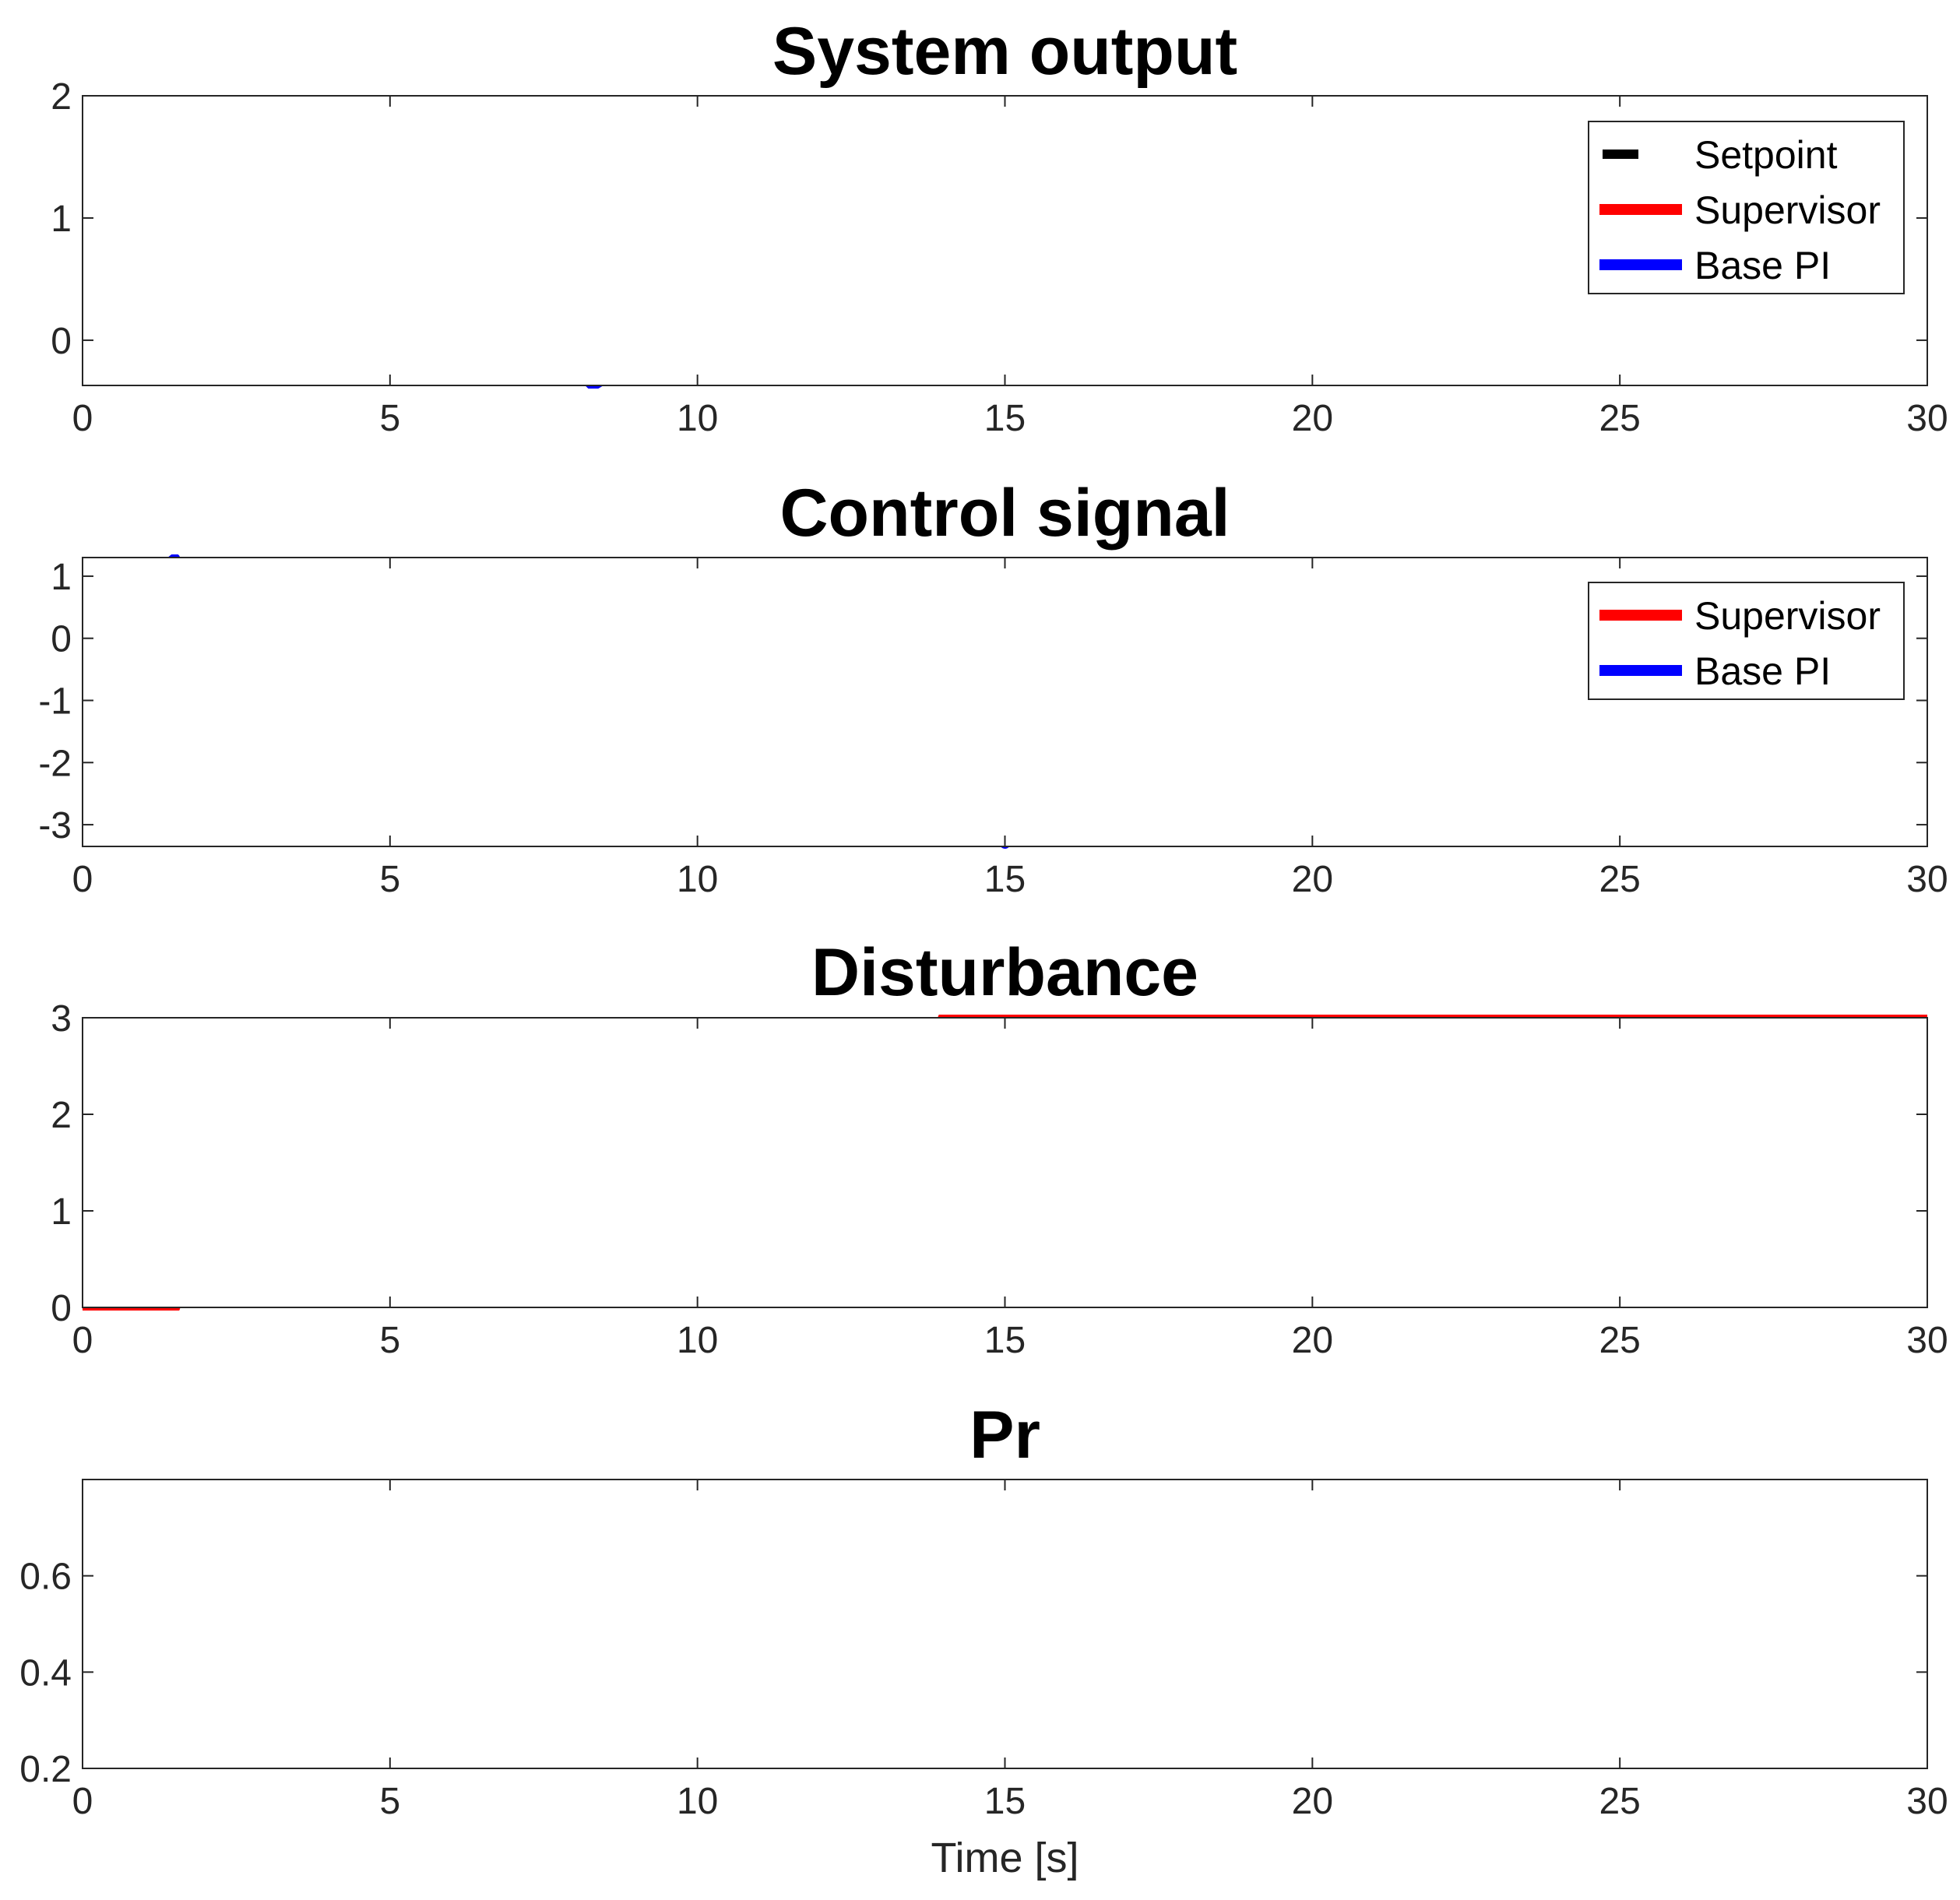  What do you see at coordinates (45, 1673) in the screenshot?
I see `y-tick-label: 0.4` at bounding box center [45, 1673].